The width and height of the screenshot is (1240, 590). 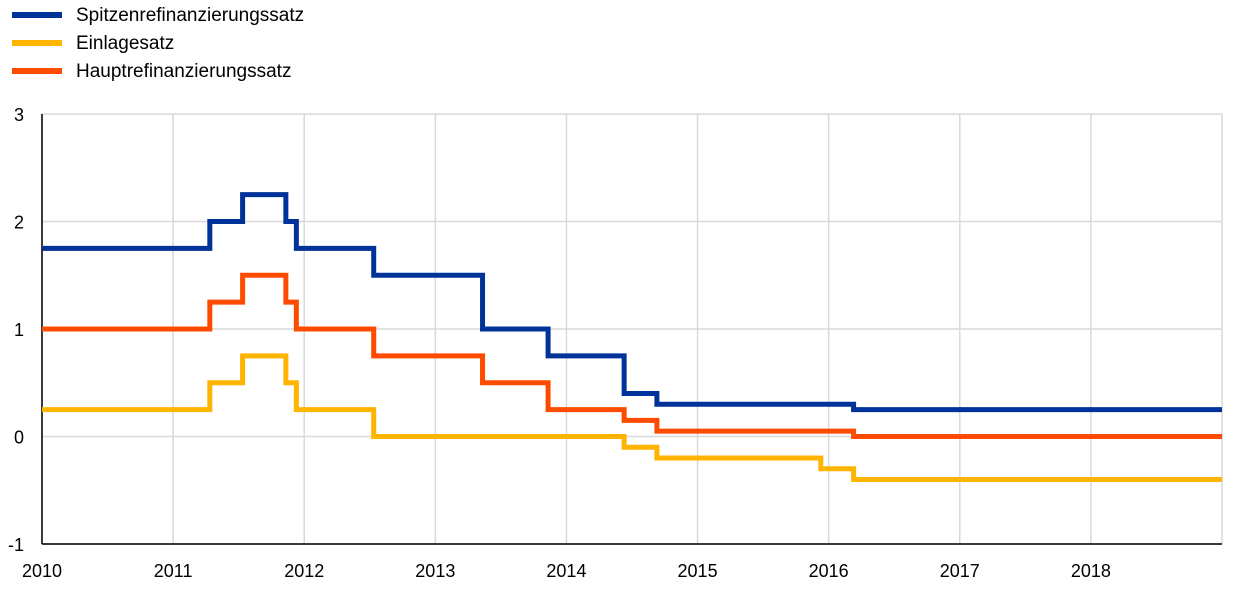 I want to click on x-tick-label: 2012, so click(x=304, y=571).